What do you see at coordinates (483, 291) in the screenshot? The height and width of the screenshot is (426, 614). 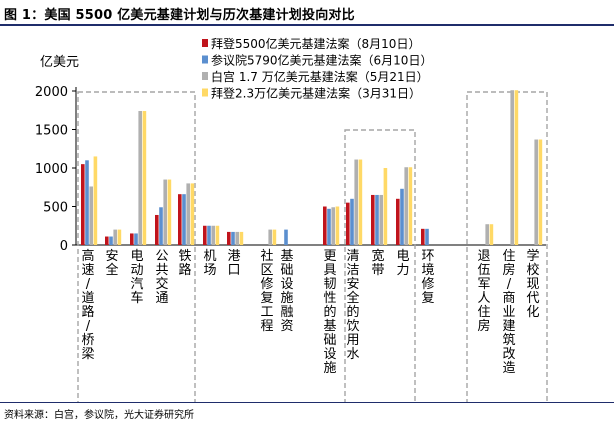 I see `category-label: 退伍军人住房` at bounding box center [483, 291].